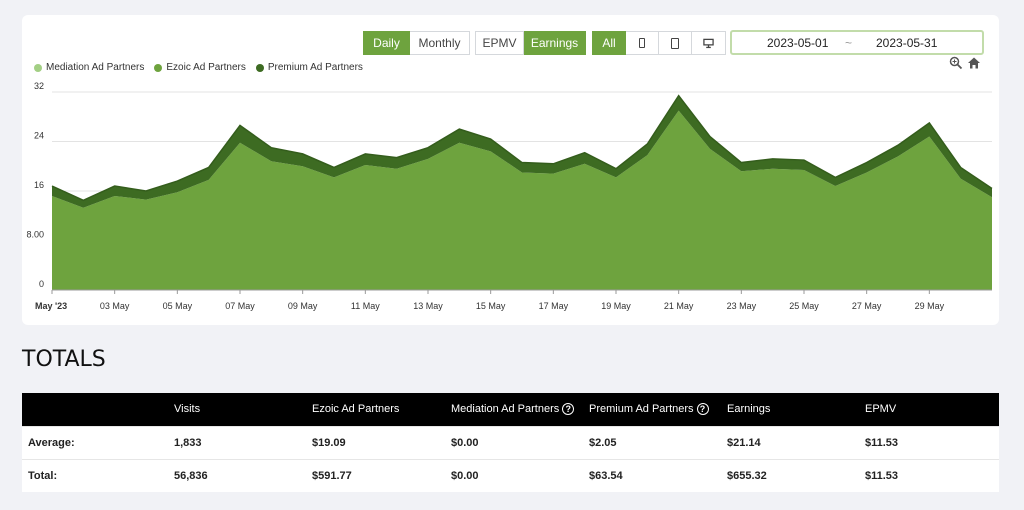 This screenshot has width=1024, height=510. I want to click on column-header-mediation: Mediation Ad Partners?, so click(520, 409).